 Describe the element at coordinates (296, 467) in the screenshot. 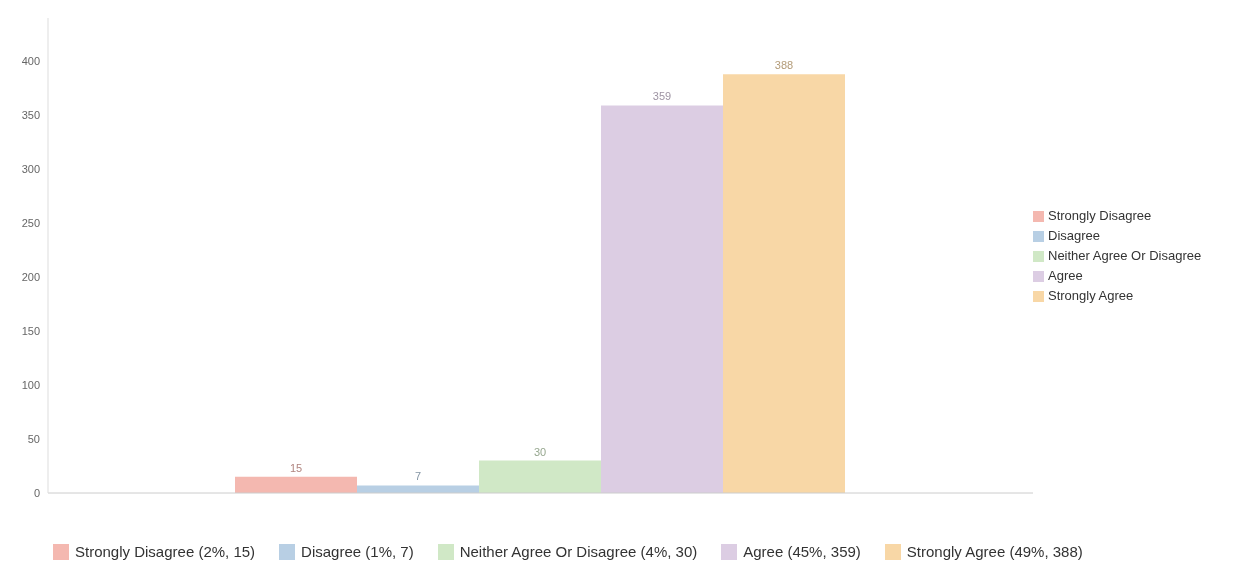

I see `data-label: 15` at that location.